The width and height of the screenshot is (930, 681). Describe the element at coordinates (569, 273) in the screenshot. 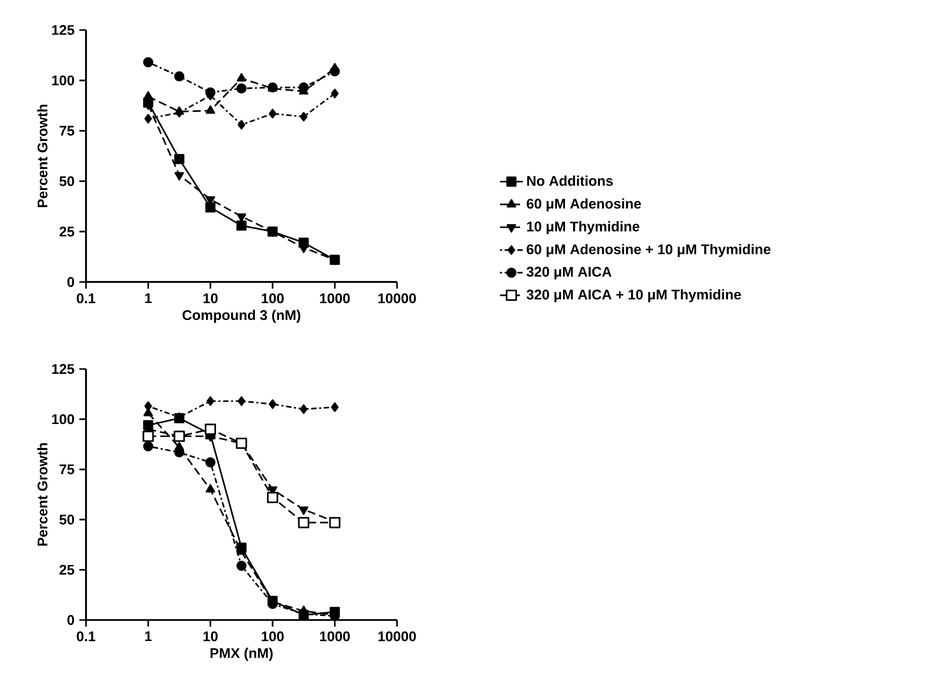

I see `legend-label: 320 μM AICA` at that location.